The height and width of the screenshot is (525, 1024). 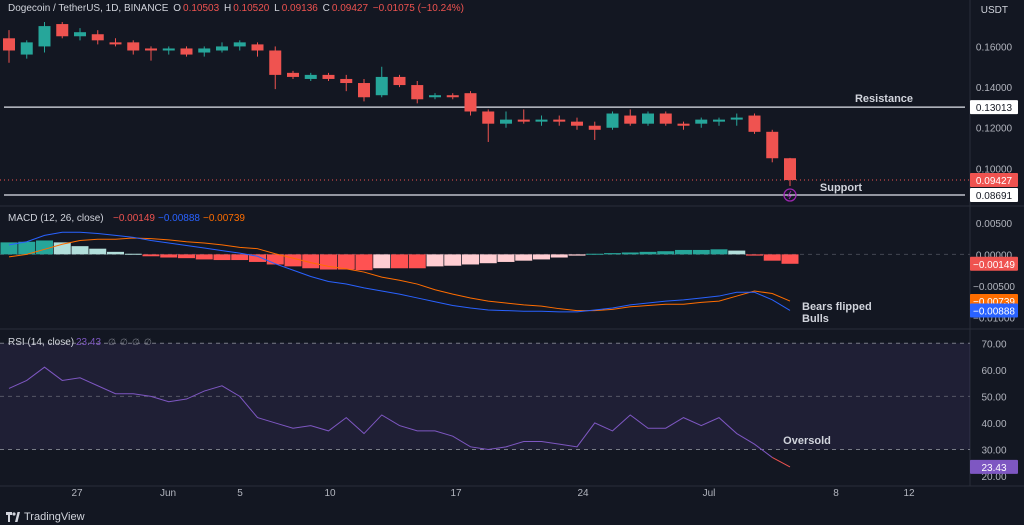 What do you see at coordinates (224, 218) in the screenshot?
I see `macd-signal-value: −0.00739` at bounding box center [224, 218].